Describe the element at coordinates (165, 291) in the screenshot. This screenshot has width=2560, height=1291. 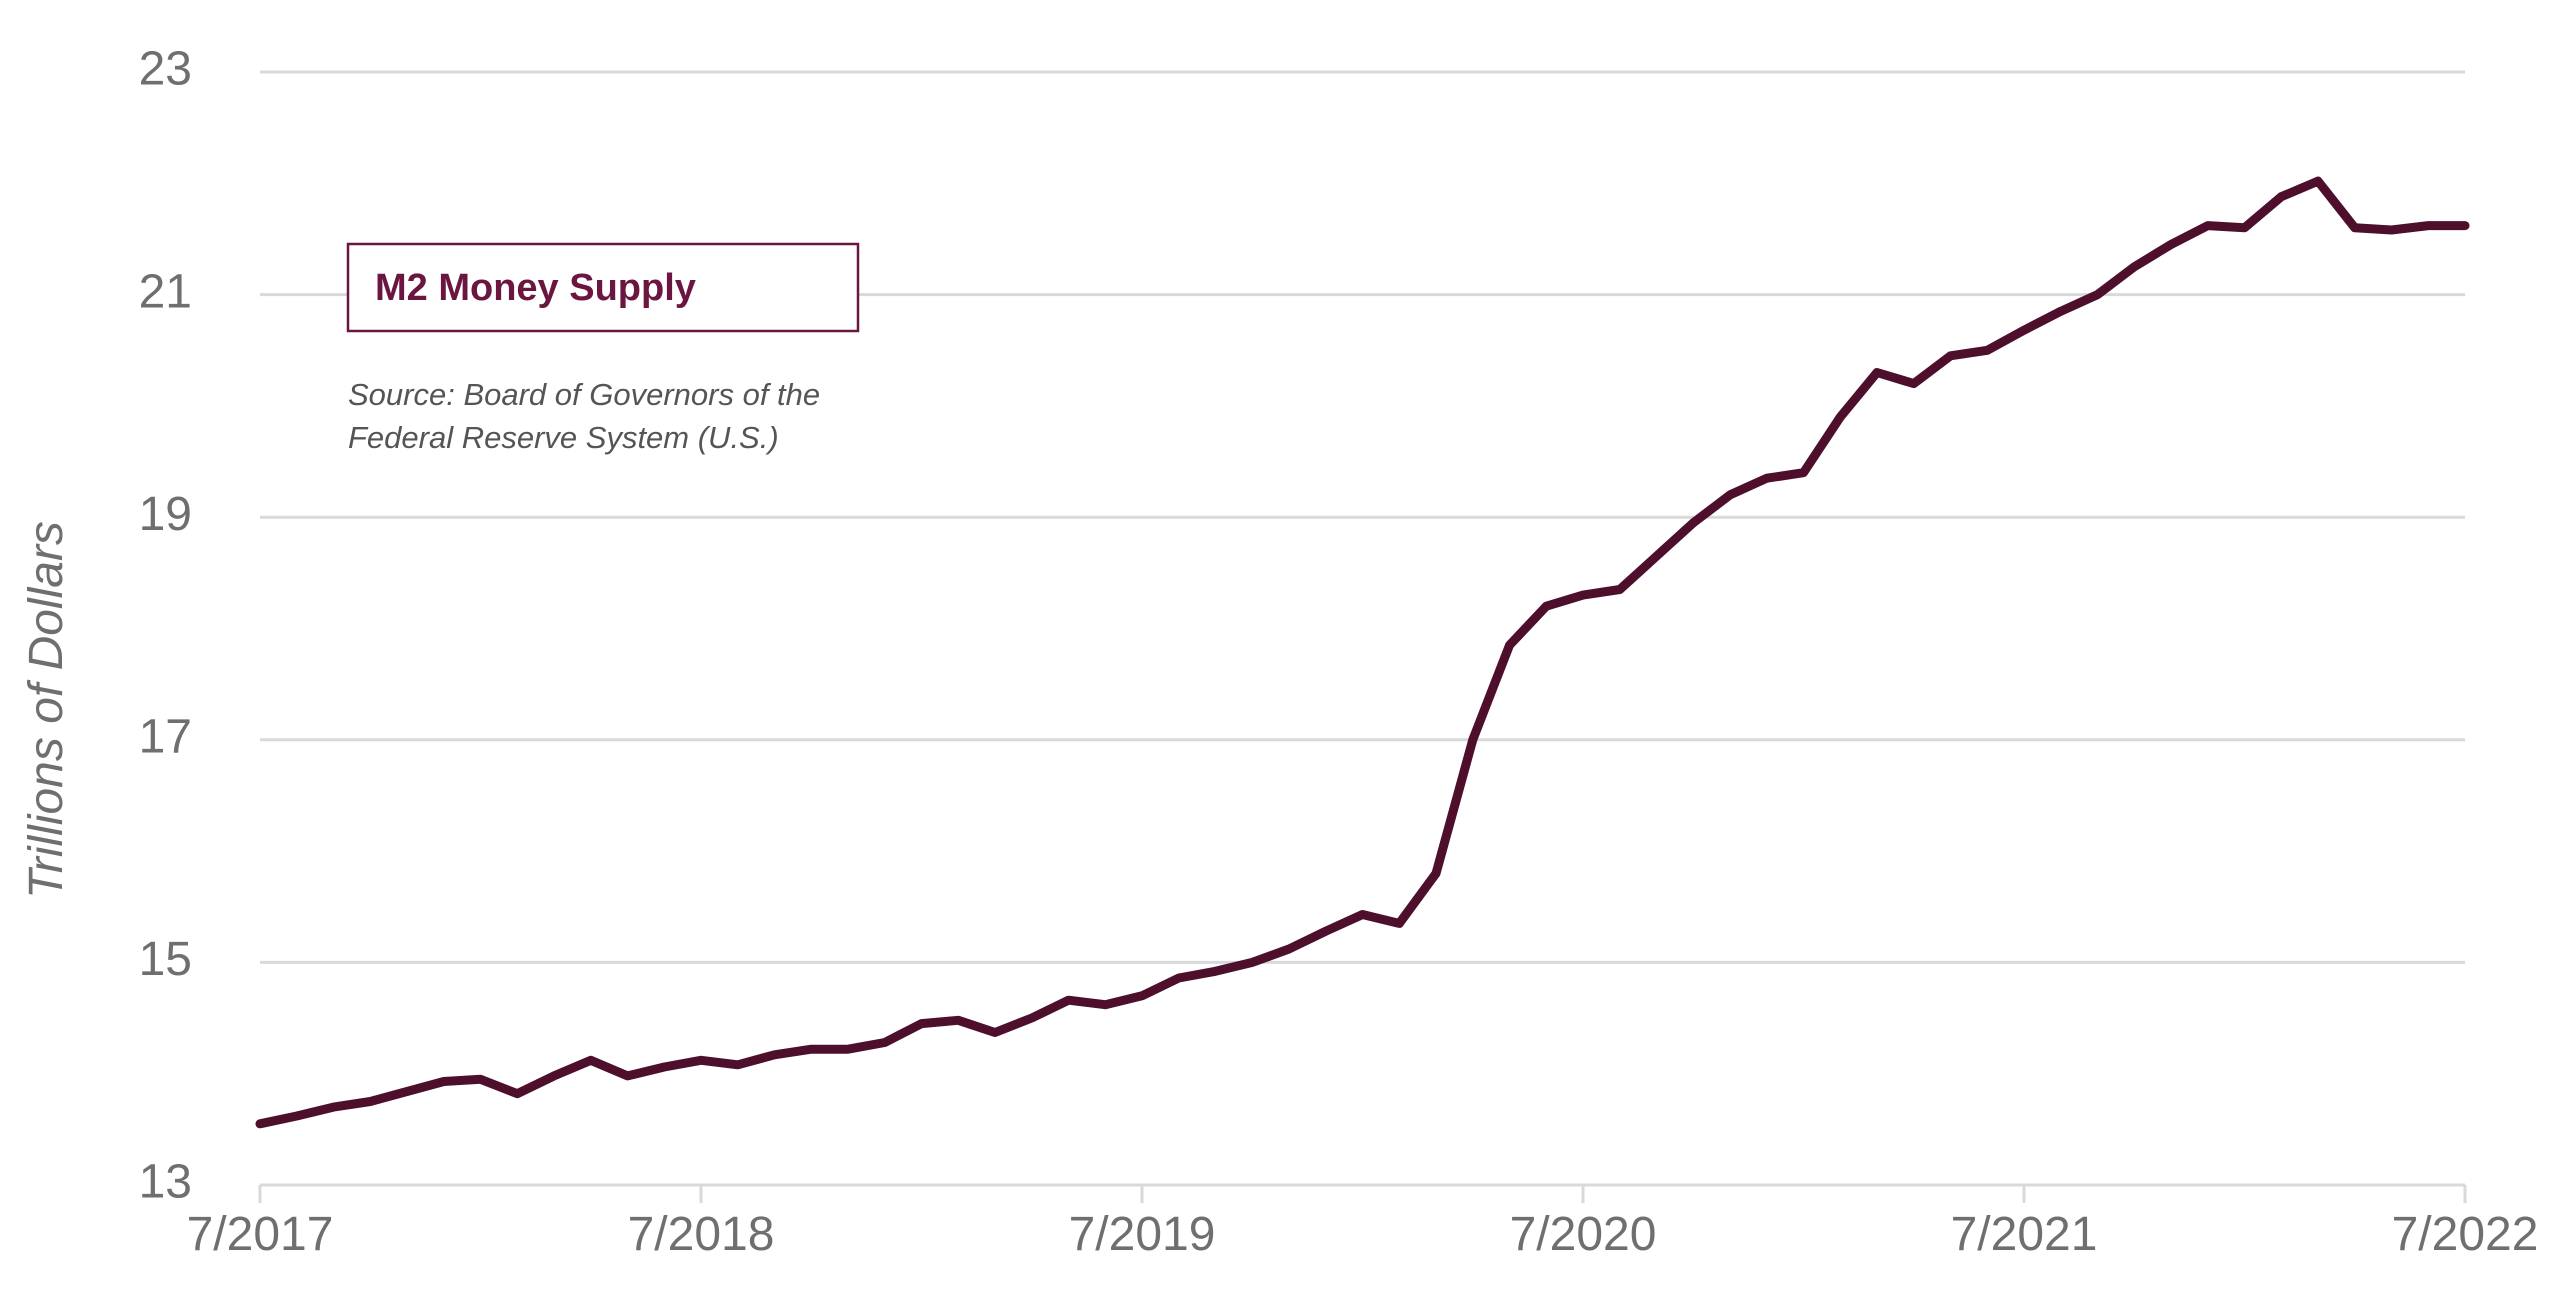
I see `y-tick-label: 21` at that location.